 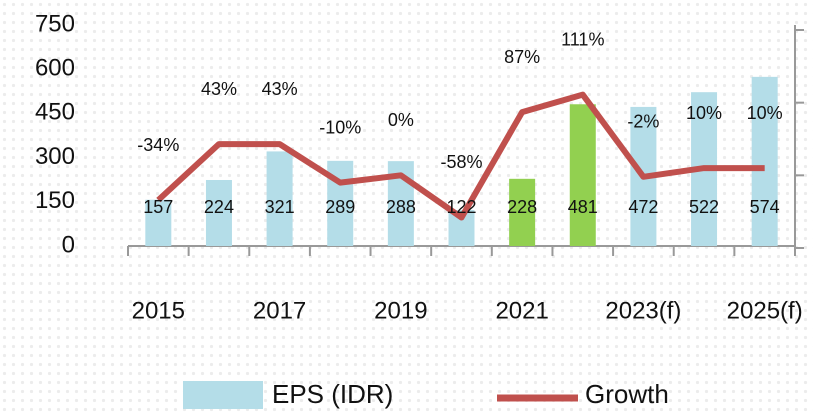 What do you see at coordinates (401, 120) in the screenshot?
I see `data-label: 0%` at bounding box center [401, 120].